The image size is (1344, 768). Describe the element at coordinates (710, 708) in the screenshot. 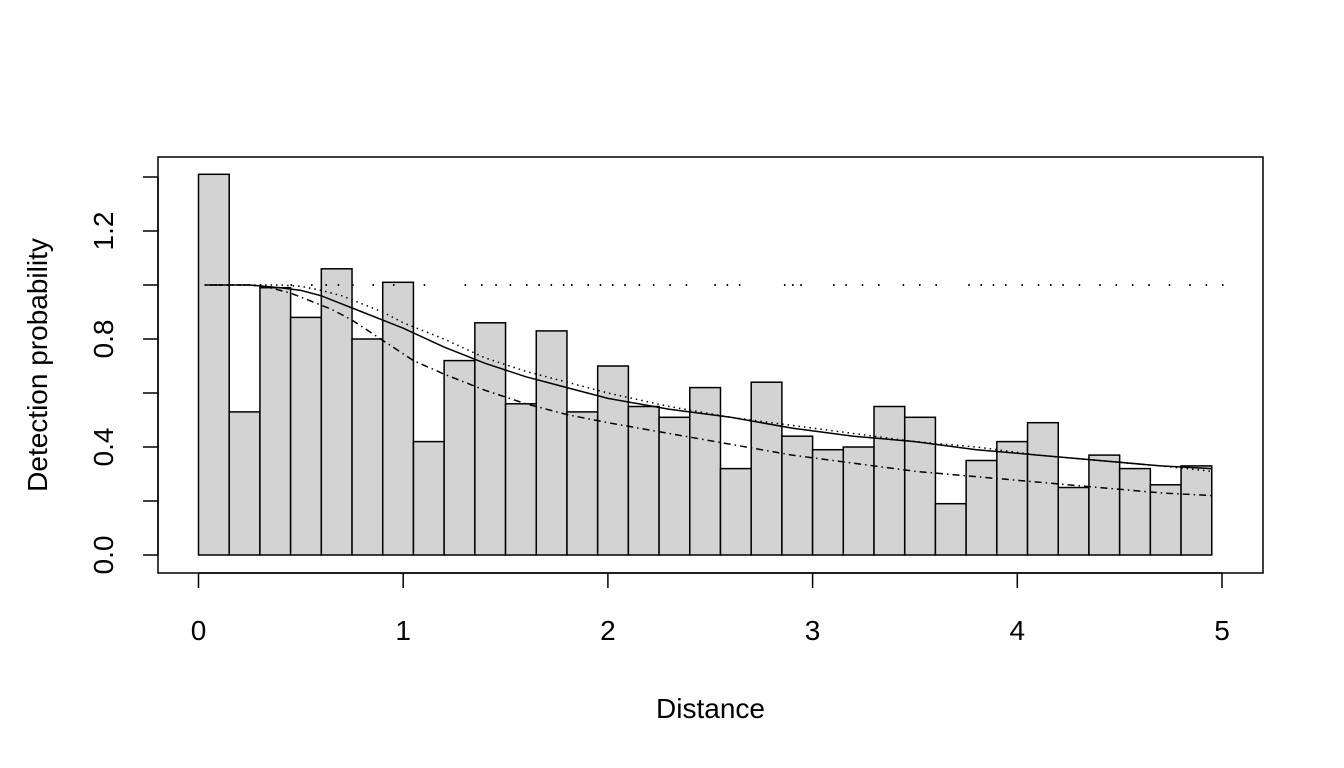

I see `x-axis-title: Distance` at that location.